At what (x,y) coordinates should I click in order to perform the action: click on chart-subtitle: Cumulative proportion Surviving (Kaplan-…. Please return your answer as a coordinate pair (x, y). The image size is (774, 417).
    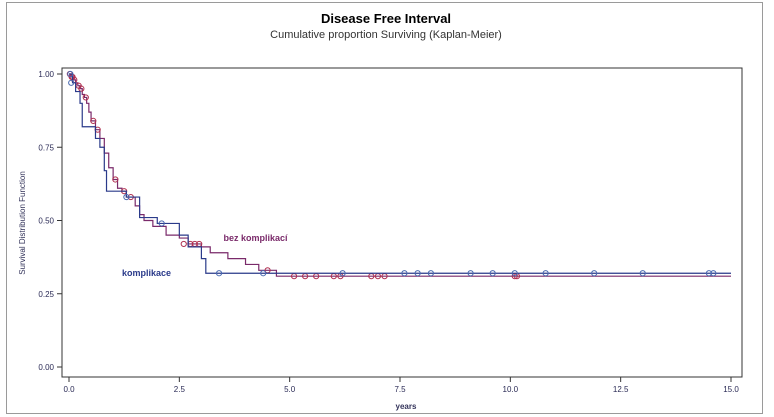
    Looking at the image, I should click on (386, 35).